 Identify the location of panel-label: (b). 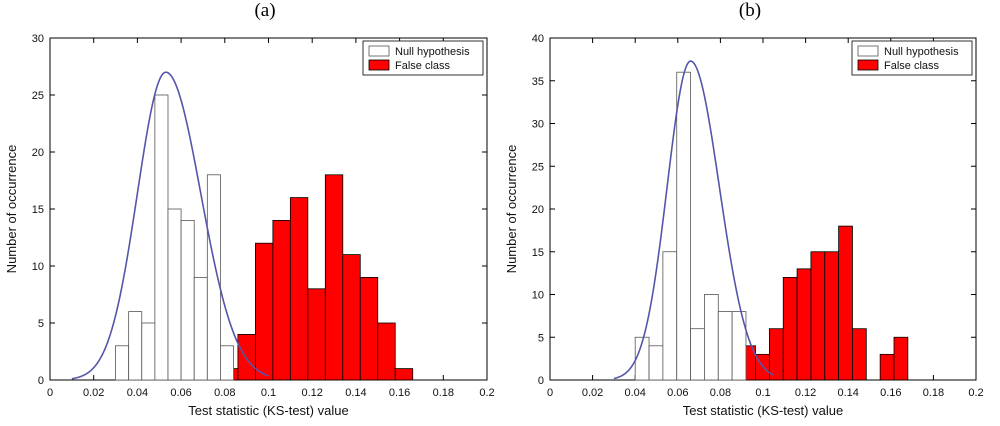
(750, 10).